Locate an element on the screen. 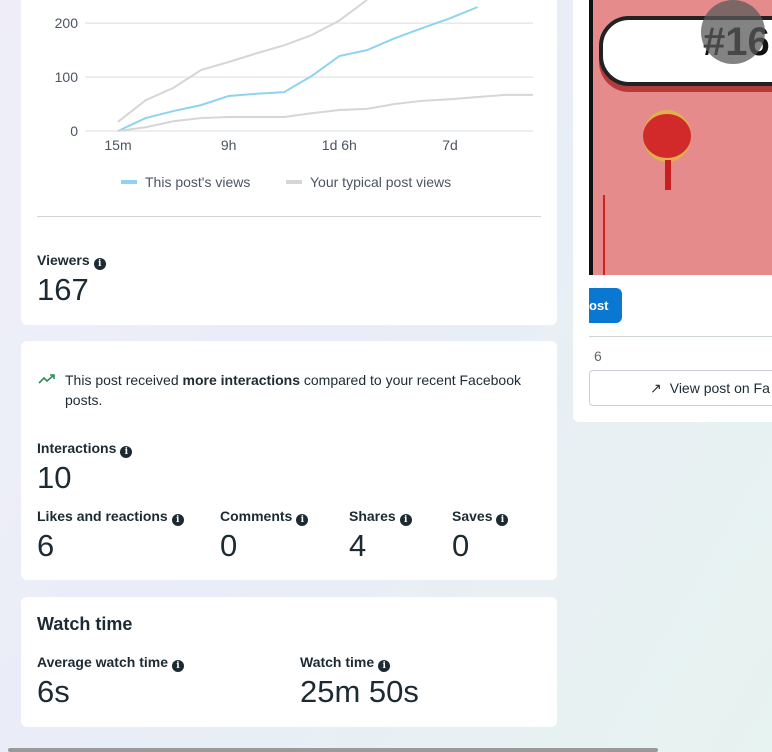 The image size is (772, 752). metric-value: 4 is located at coordinates (358, 545).